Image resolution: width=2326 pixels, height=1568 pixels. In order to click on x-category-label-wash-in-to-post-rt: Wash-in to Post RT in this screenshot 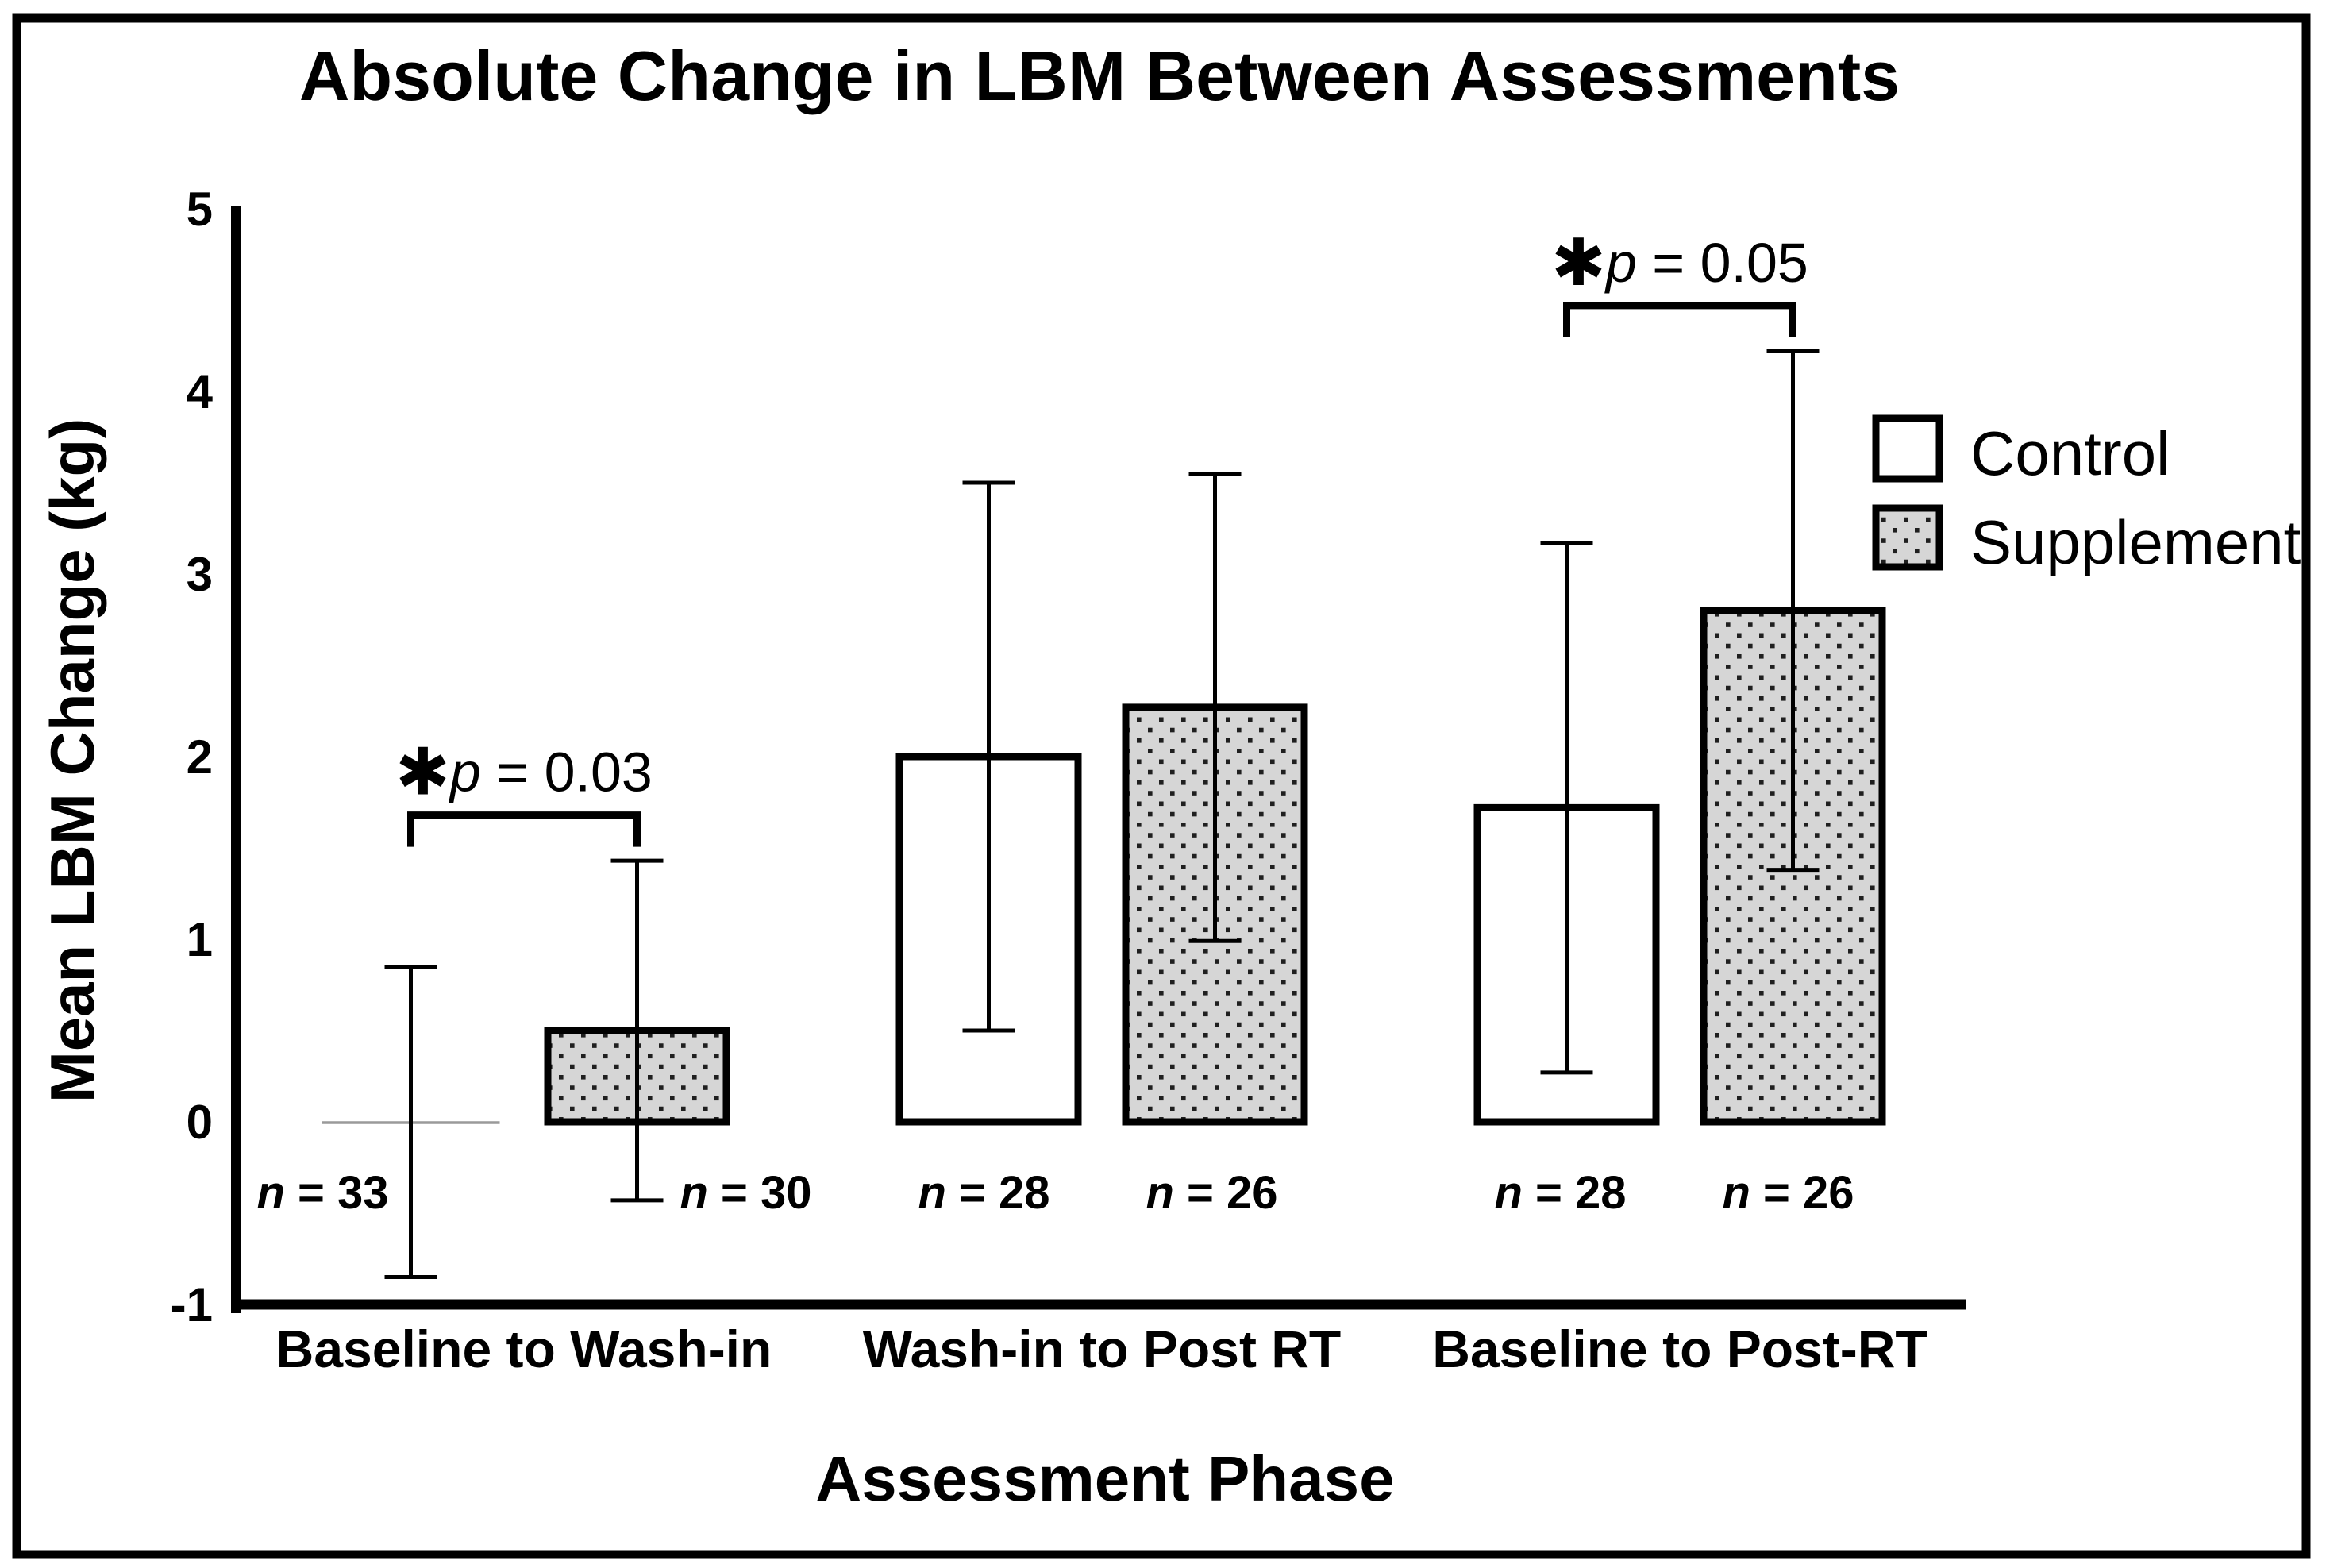, I will do `click(1102, 1349)`.